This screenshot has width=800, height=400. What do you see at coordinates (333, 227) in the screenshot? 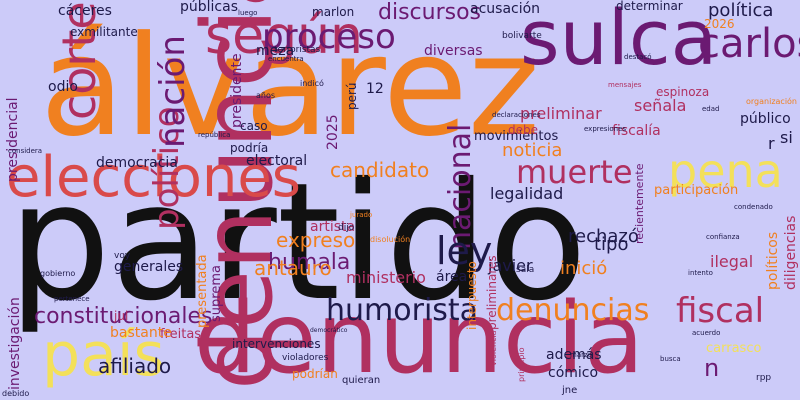
I see `cloud-word: artista` at bounding box center [333, 227].